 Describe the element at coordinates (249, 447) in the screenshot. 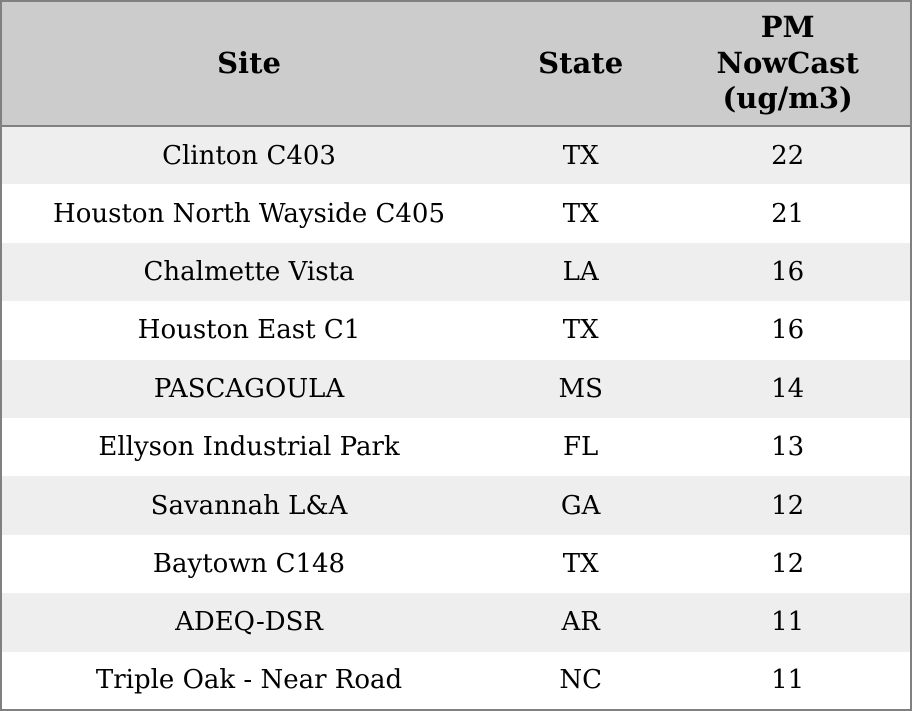

I see `site-cell: Ellyson Industrial Park` at that location.